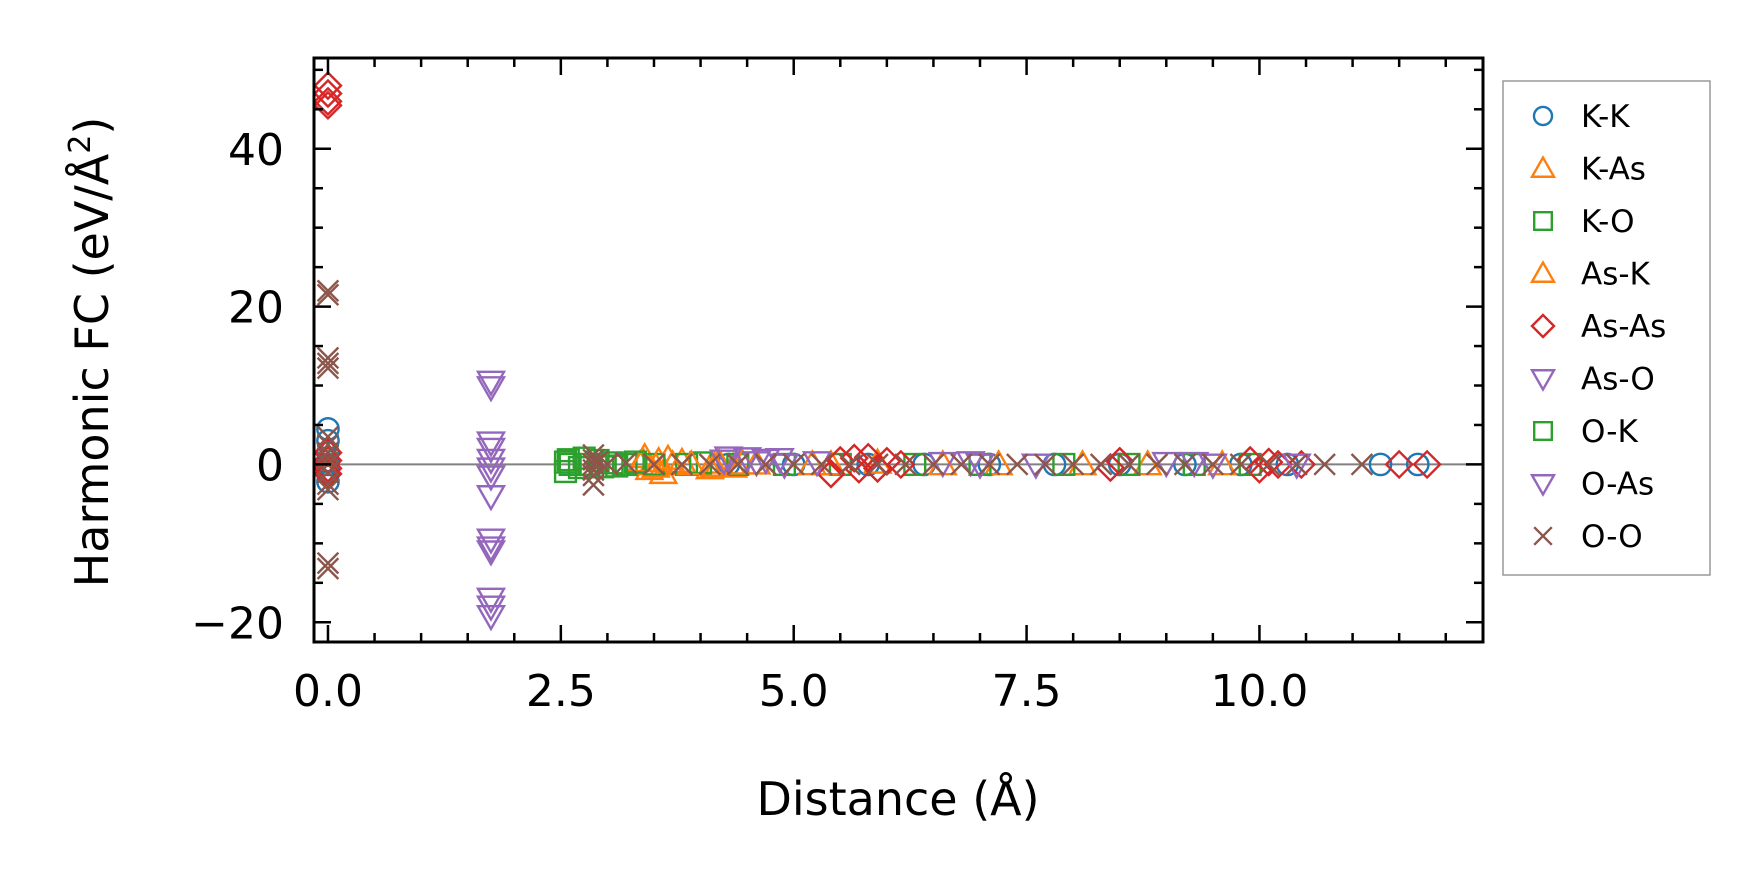 The image size is (1761, 883). Describe the element at coordinates (1543, 380) in the screenshot. I see `legend-marker-as-o` at that location.